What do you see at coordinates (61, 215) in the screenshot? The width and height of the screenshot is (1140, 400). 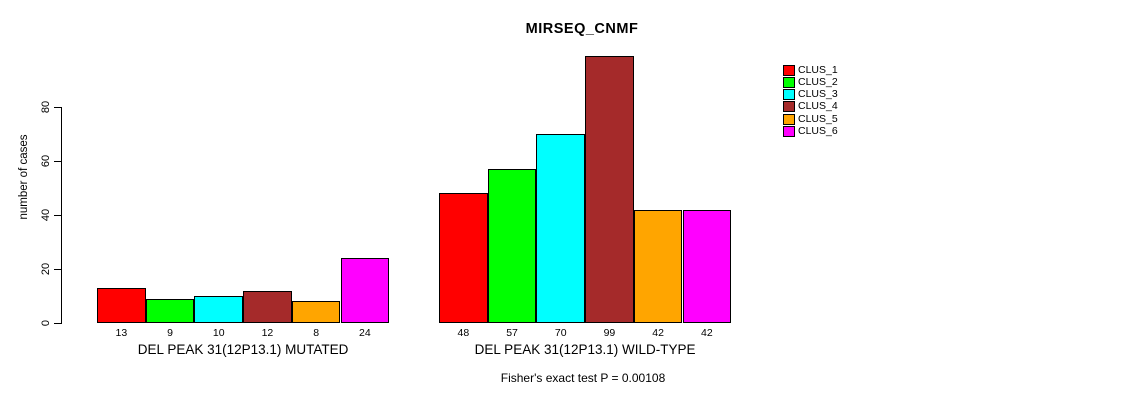 I see `y-axis-line` at bounding box center [61, 215].